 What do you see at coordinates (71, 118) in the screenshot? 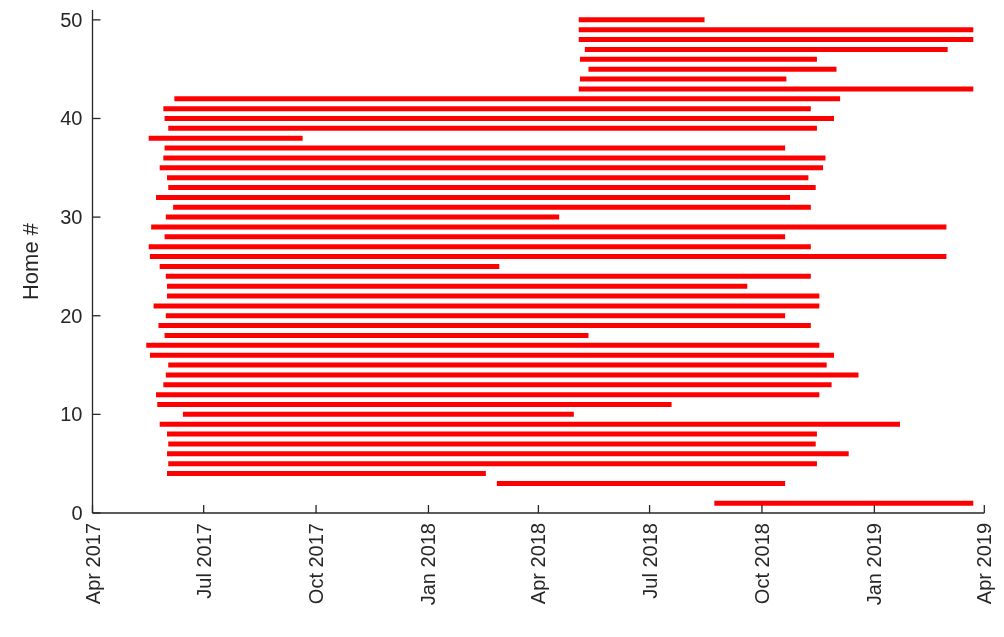
I see `y-tick-label: 40` at bounding box center [71, 118].